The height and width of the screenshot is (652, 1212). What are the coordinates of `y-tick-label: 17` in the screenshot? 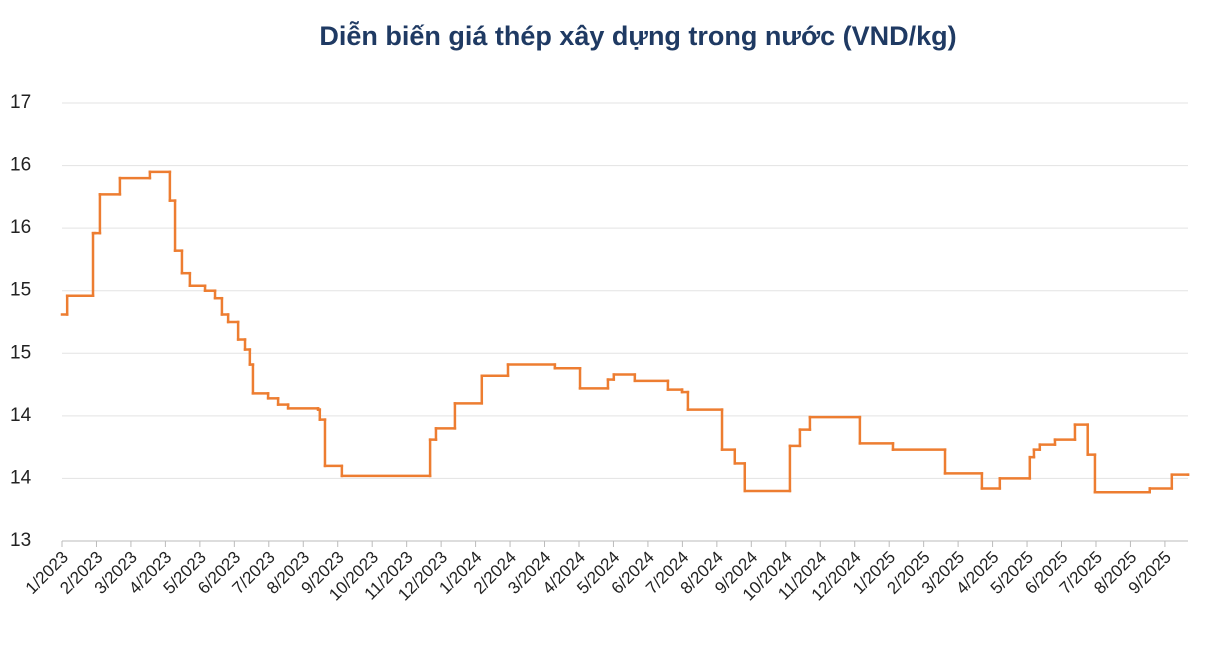 It's located at (20, 102).